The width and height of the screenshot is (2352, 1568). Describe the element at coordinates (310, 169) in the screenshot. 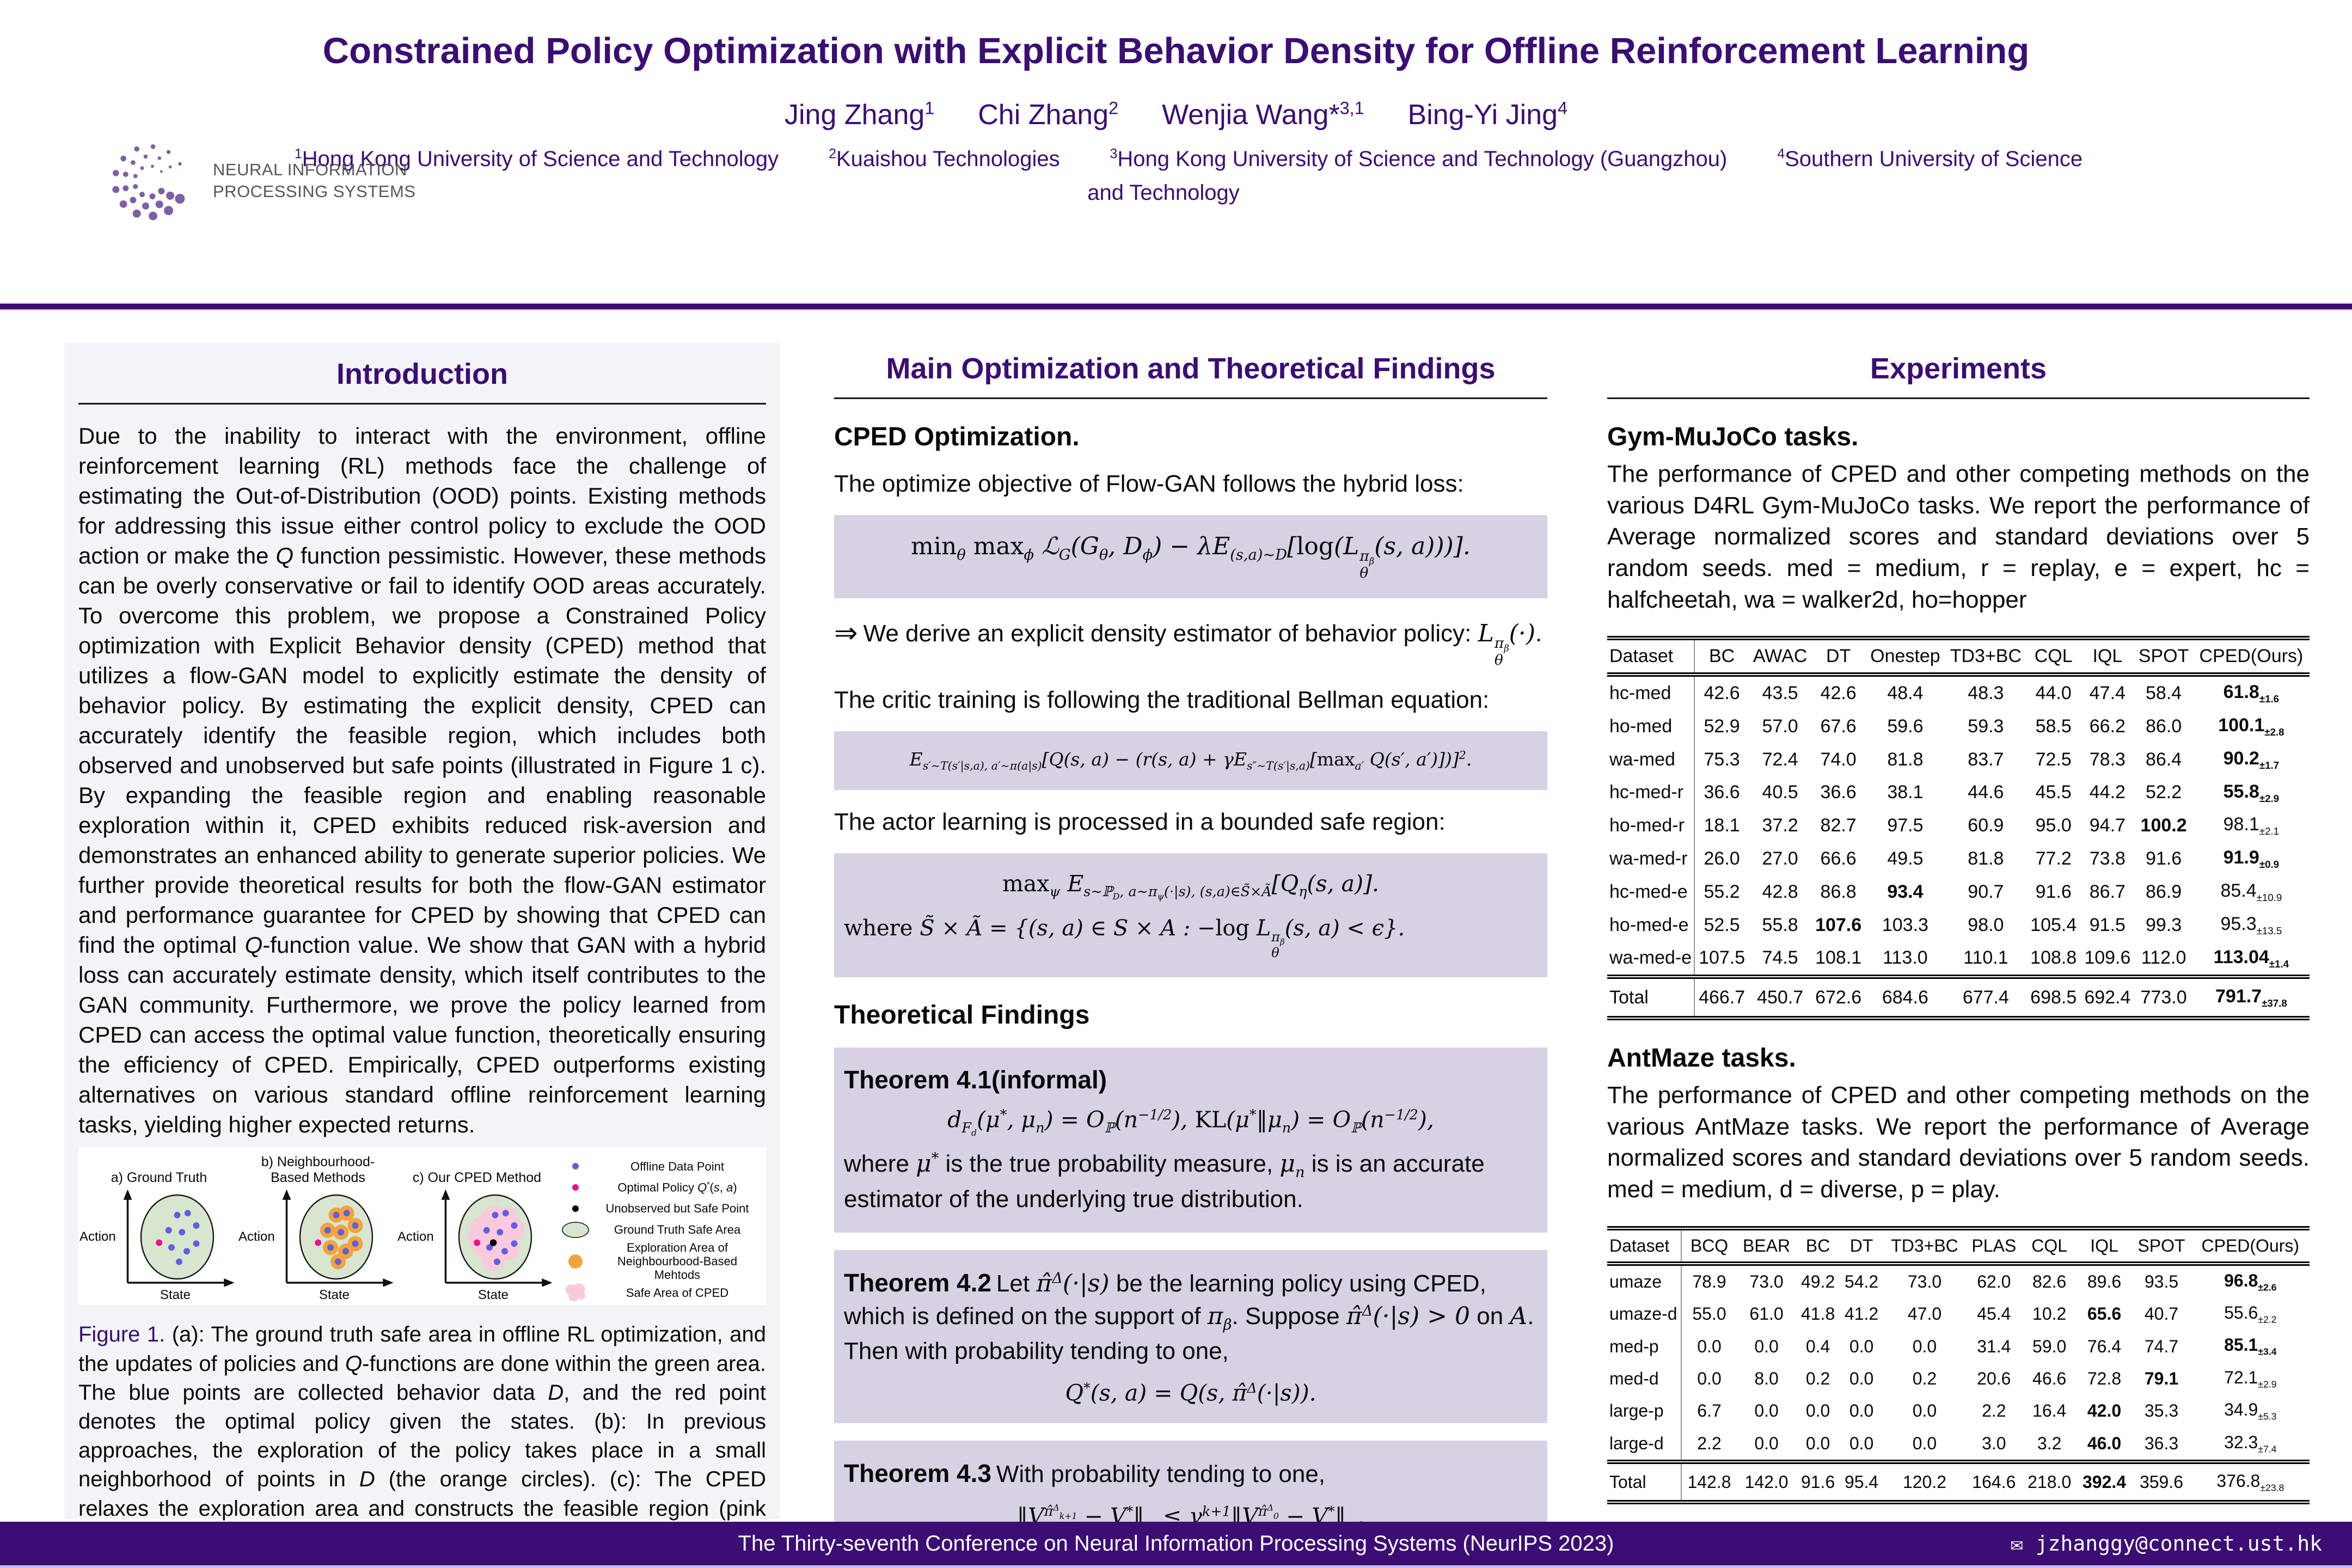

I see `logo-line-1: NEURAL INFORMATION` at that location.